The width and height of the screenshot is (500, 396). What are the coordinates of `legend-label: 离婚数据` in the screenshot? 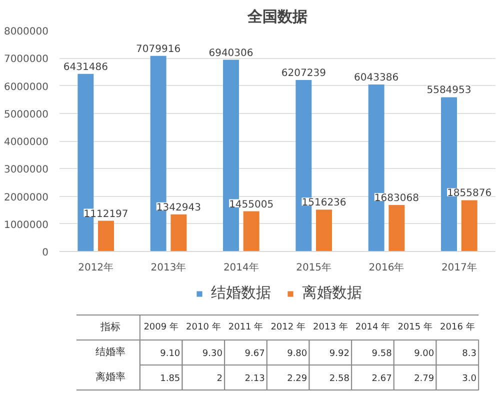 It's located at (332, 293).